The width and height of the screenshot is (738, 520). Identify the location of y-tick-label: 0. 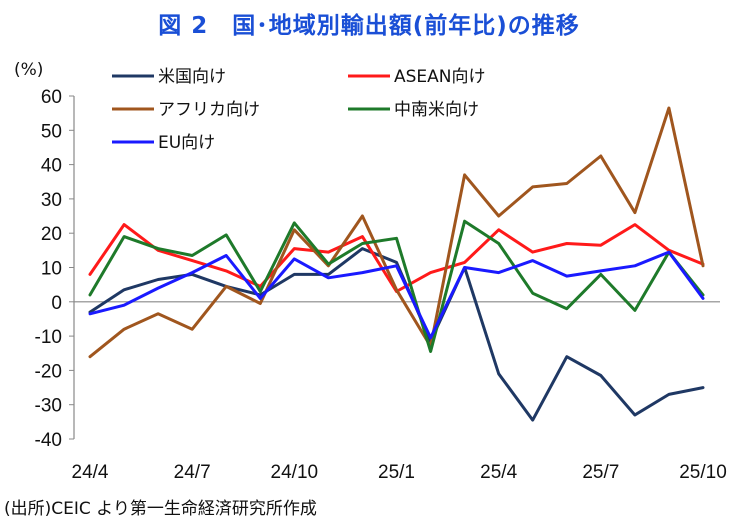
(56, 303).